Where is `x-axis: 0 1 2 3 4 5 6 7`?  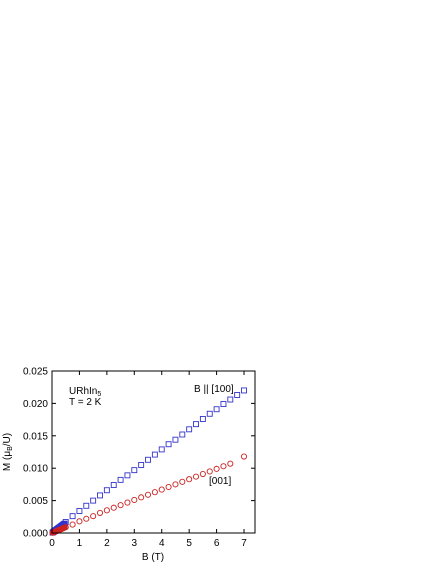 x-axis: 0 1 2 3 4 5 6 7 is located at coordinates (148, 460).